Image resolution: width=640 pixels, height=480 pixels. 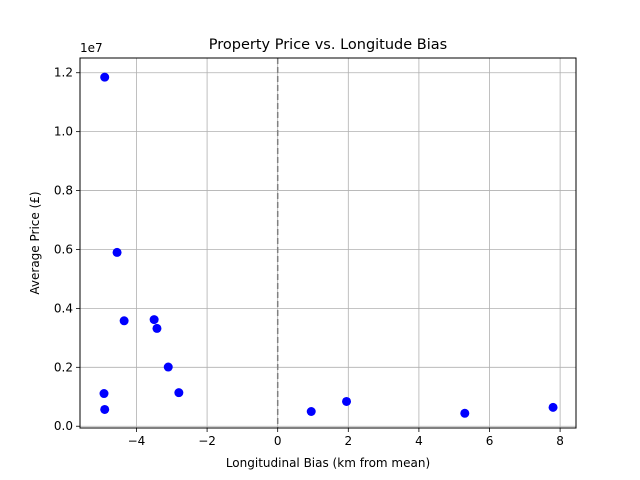 I want to click on x-tick-label: −4, so click(x=137, y=441).